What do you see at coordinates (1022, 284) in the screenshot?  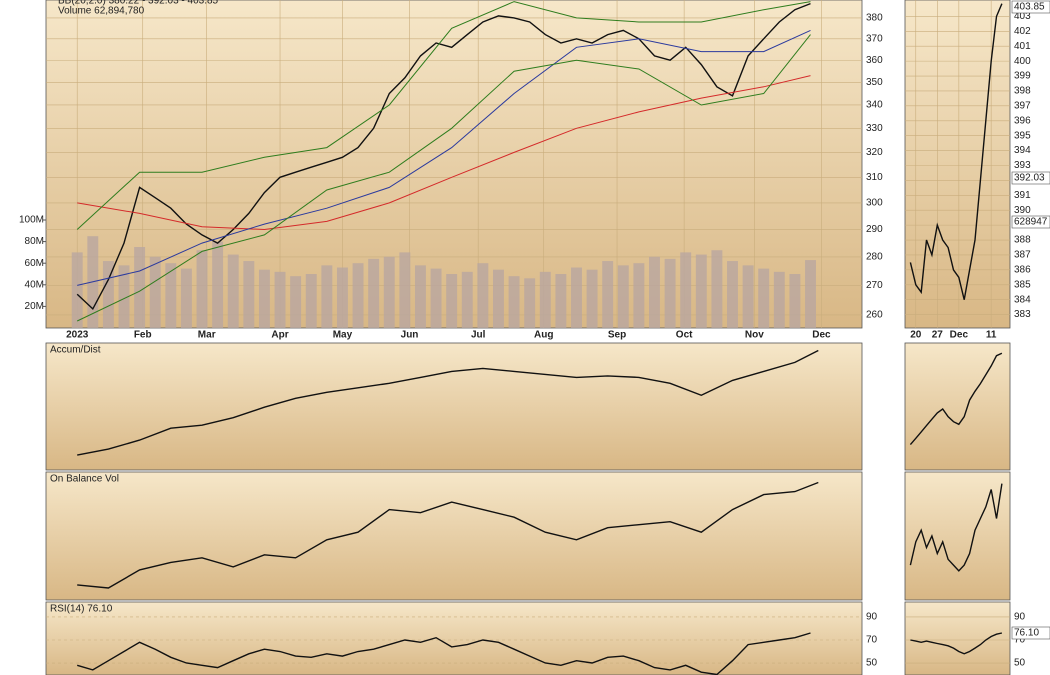 I see `y-tick-label: 385` at bounding box center [1022, 284].